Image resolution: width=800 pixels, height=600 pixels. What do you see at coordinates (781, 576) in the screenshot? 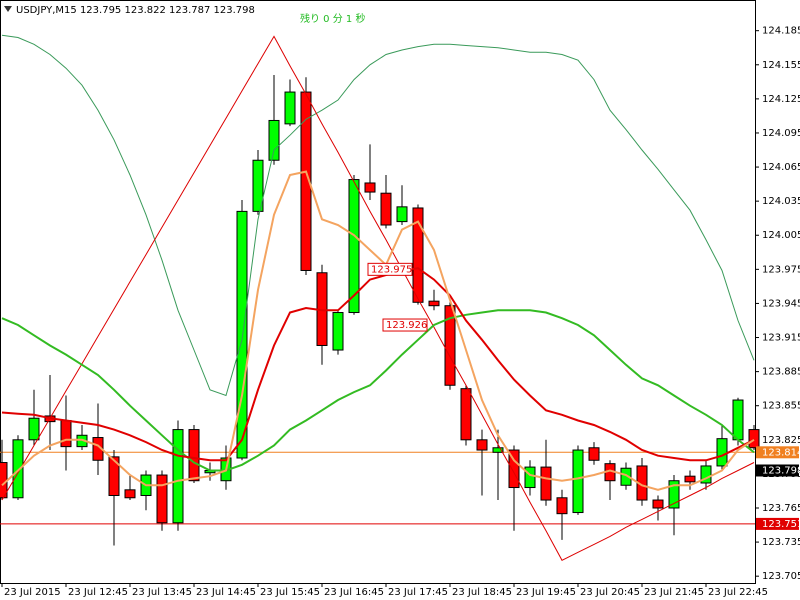
I see `y-tick-label: 123.705` at bounding box center [781, 576].